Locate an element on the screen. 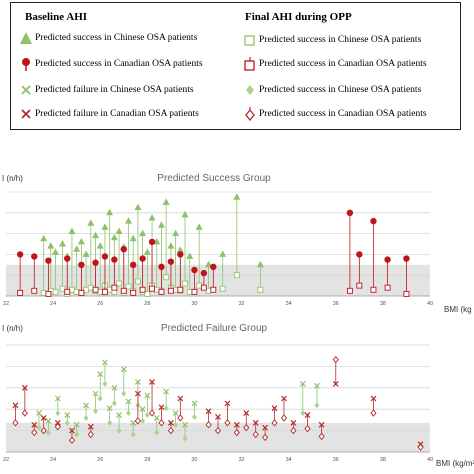 The height and width of the screenshot is (474, 474). chart2-x-tick-label: 38 is located at coordinates (383, 460).